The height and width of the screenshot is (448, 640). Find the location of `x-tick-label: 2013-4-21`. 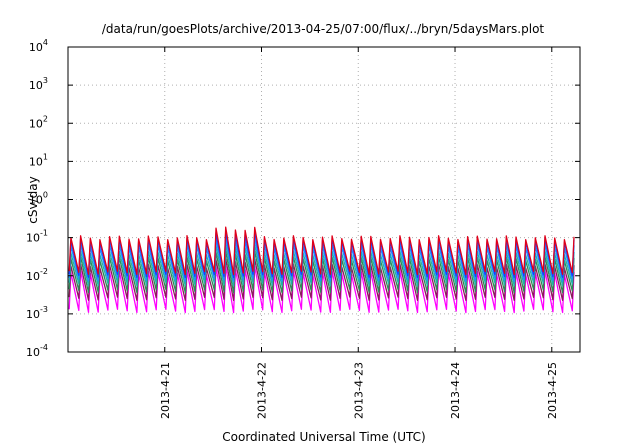

x-tick-label: 2013-4-21 is located at coordinates (165, 390).